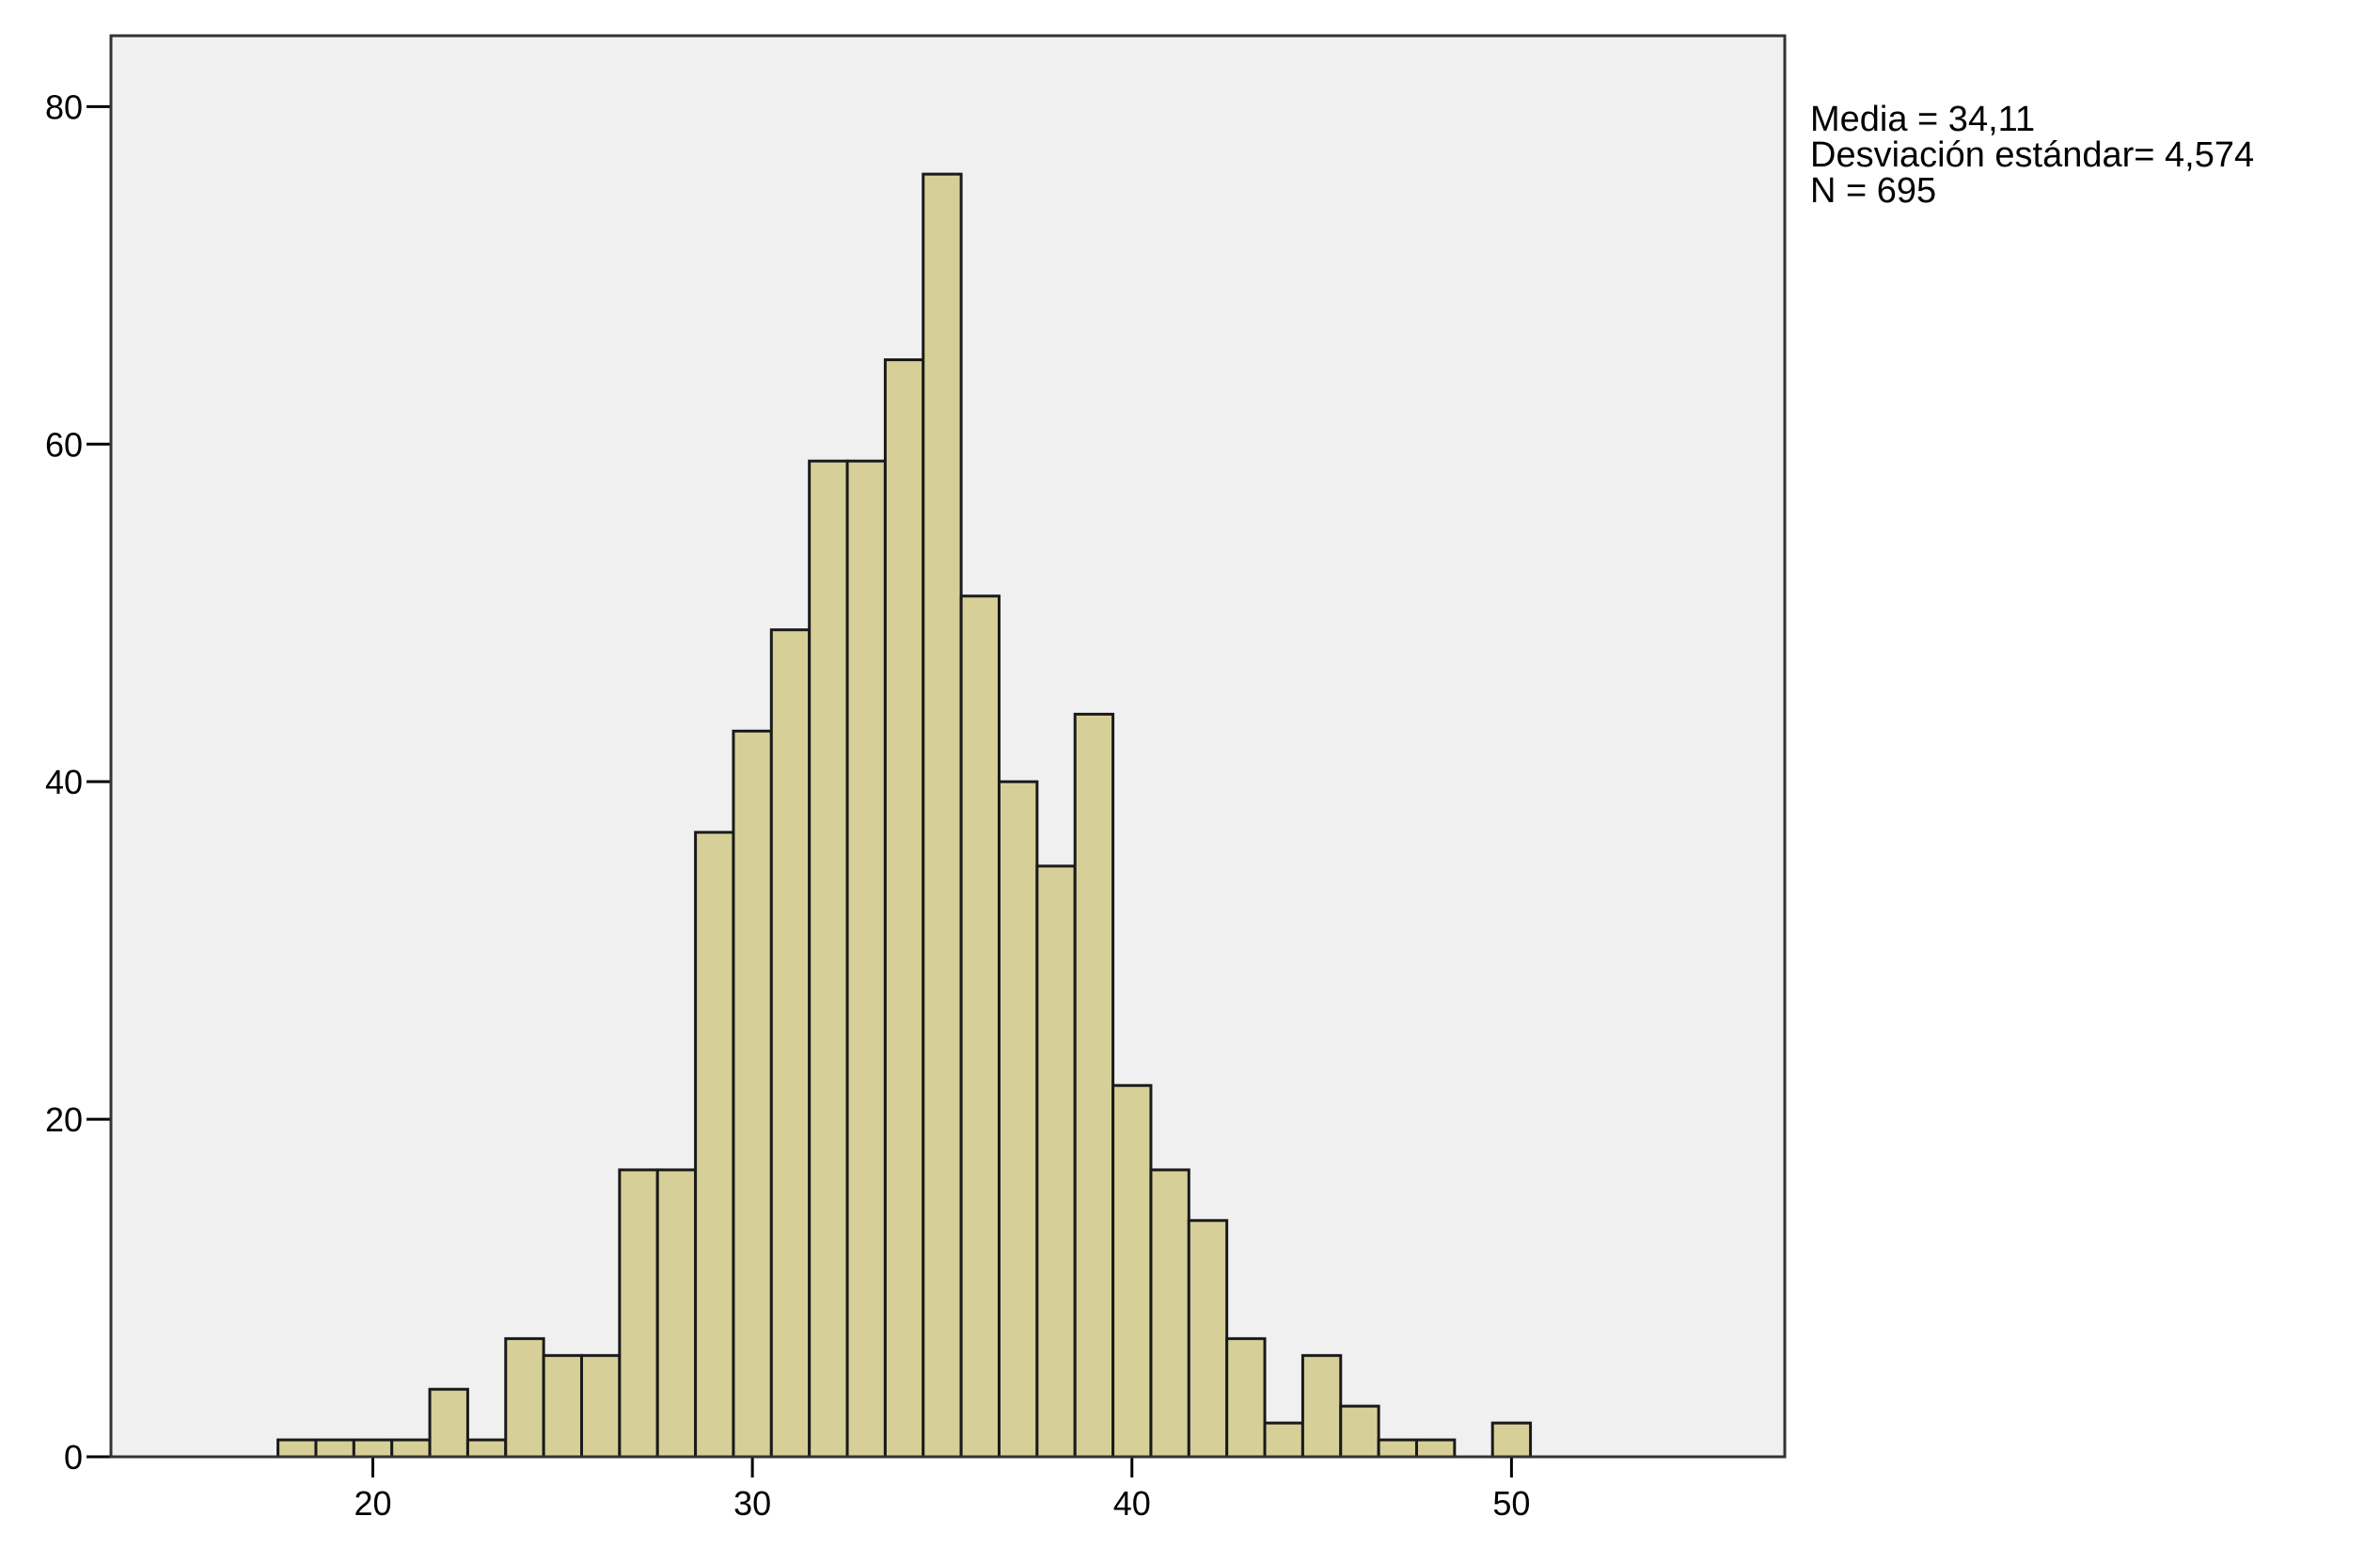  Describe the element at coordinates (73, 1457) in the screenshot. I see `y-tick-label: 0` at that location.